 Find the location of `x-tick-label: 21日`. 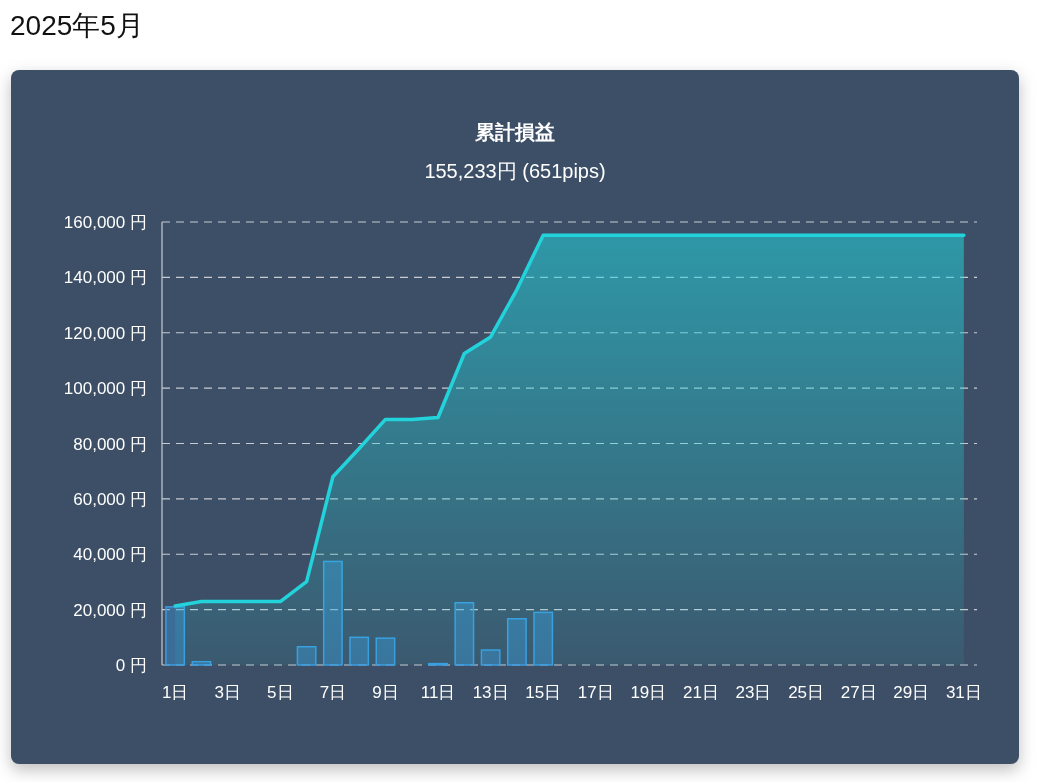

x-tick-label: 21日 is located at coordinates (700, 692).